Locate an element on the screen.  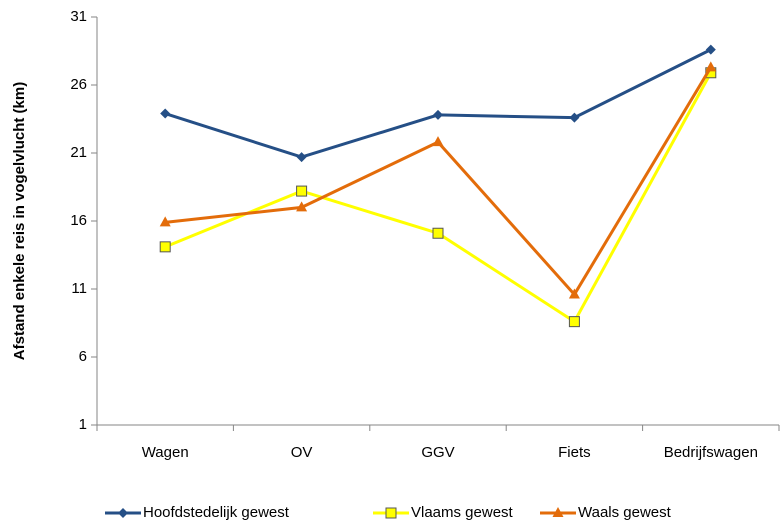
x-tick-label: Wagen is located at coordinates (165, 452).